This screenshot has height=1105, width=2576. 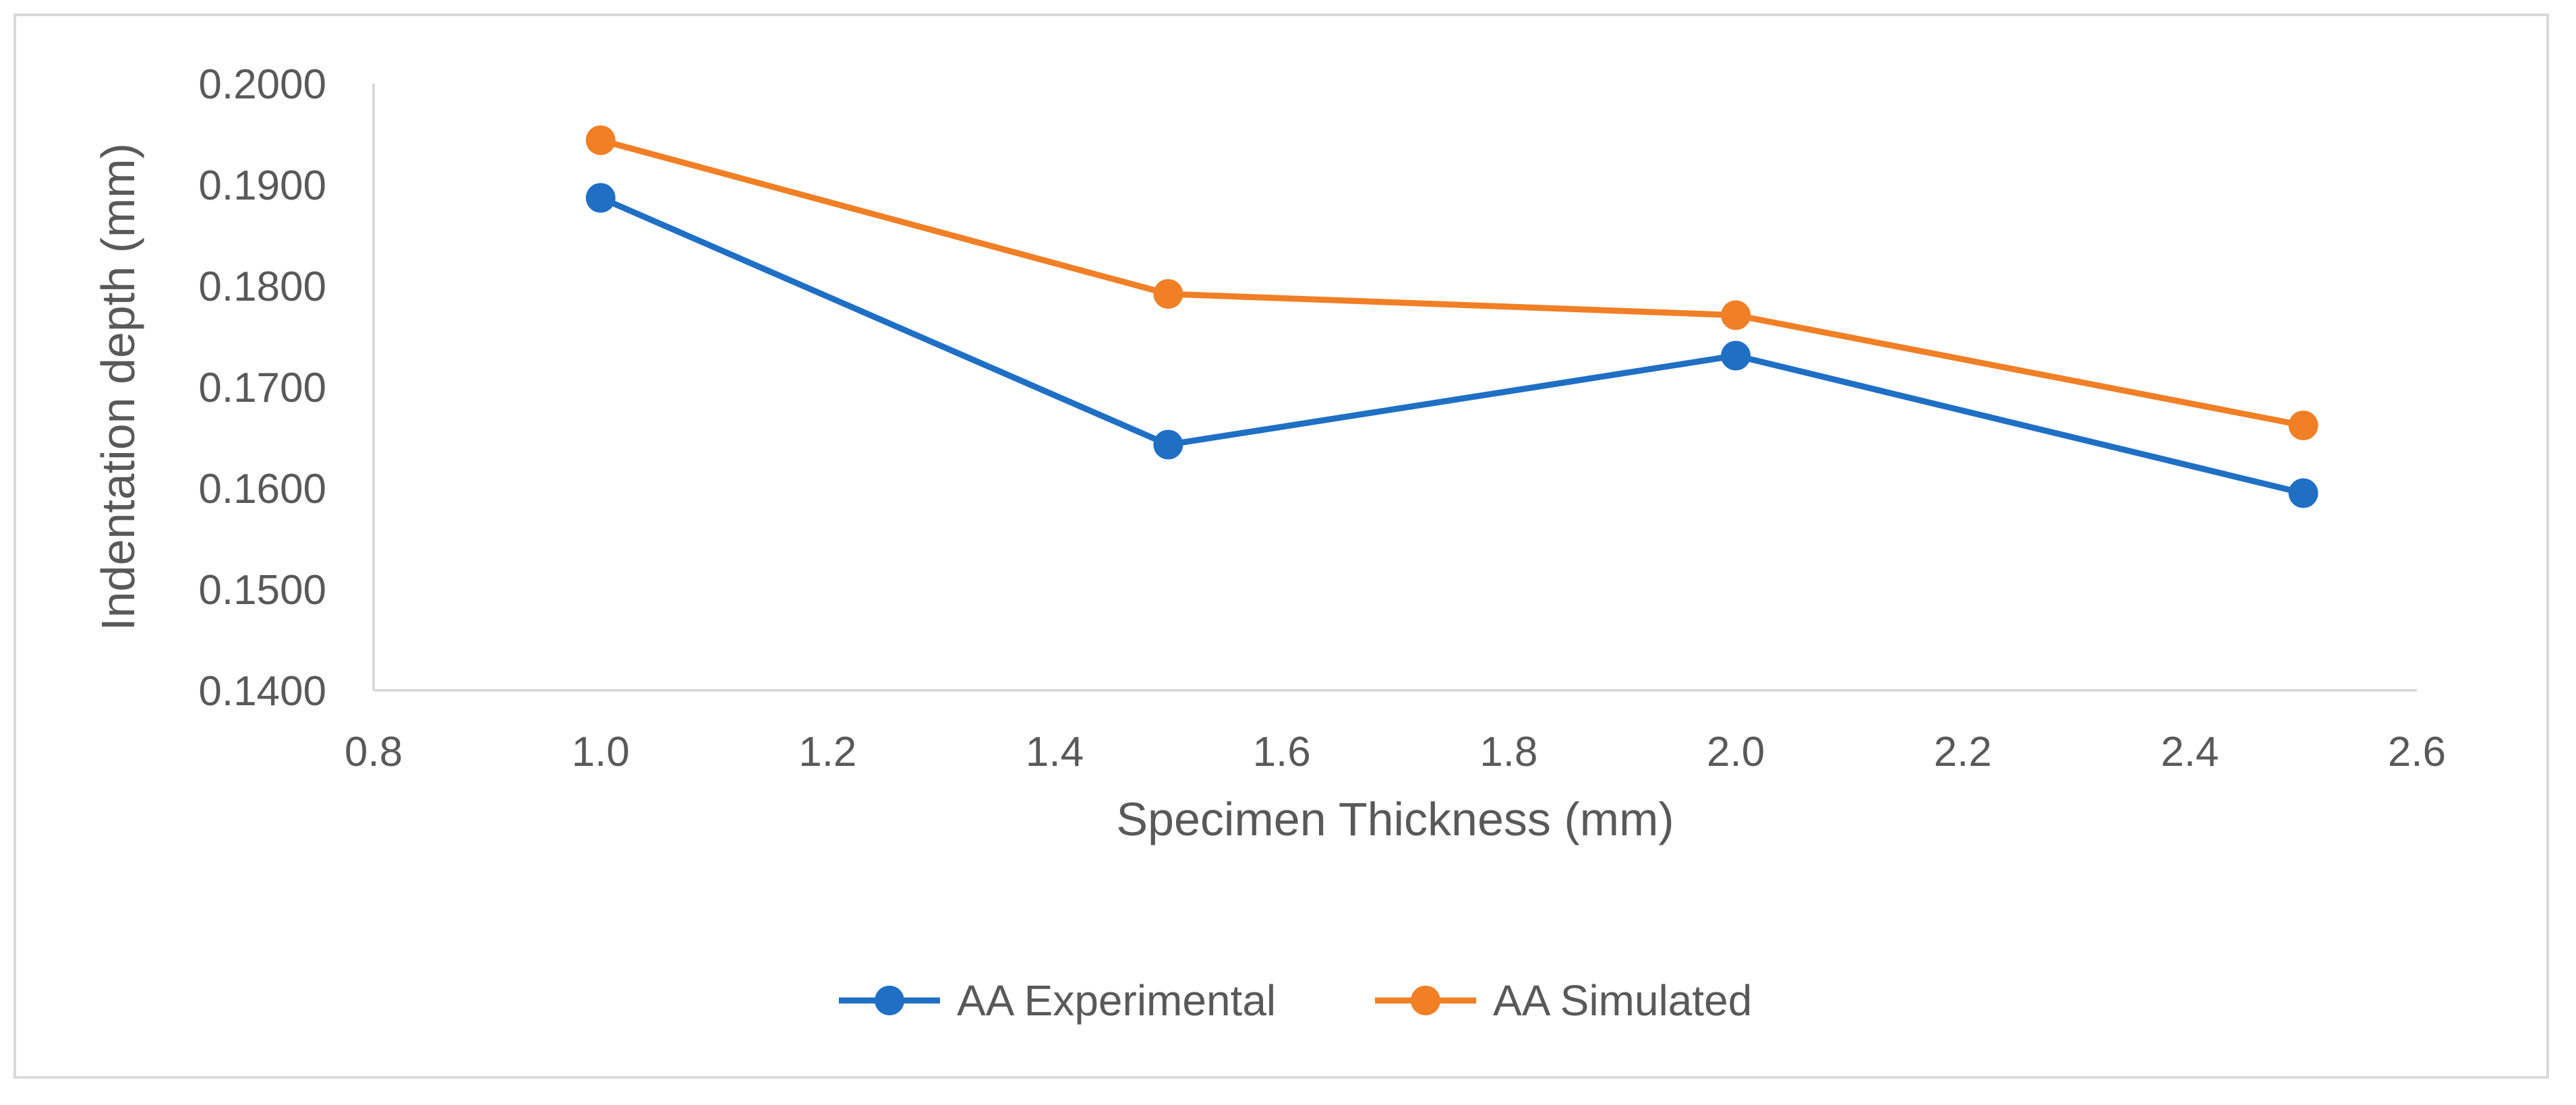 What do you see at coordinates (262, 590) in the screenshot?
I see `y-tick-label: 0.1500` at bounding box center [262, 590].